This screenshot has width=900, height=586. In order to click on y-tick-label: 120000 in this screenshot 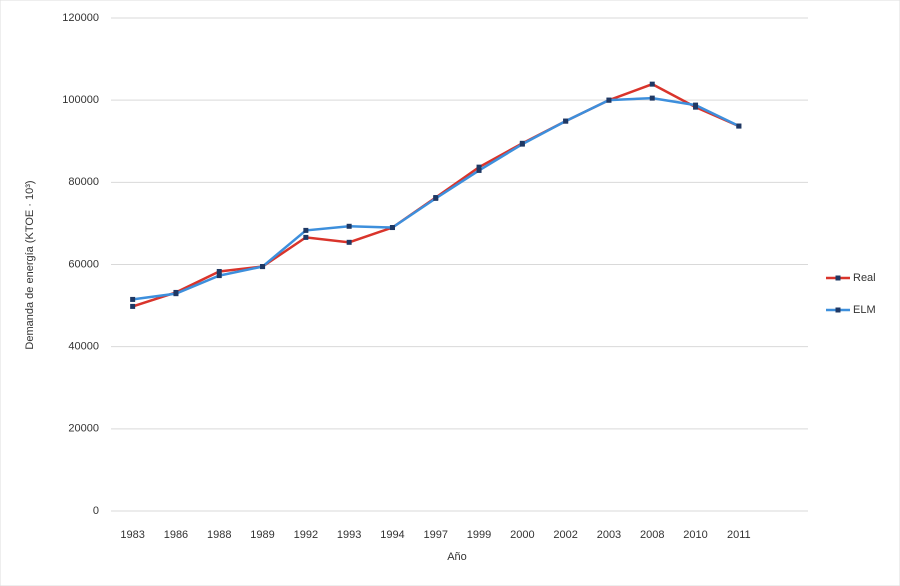, I will do `click(80, 18)`.